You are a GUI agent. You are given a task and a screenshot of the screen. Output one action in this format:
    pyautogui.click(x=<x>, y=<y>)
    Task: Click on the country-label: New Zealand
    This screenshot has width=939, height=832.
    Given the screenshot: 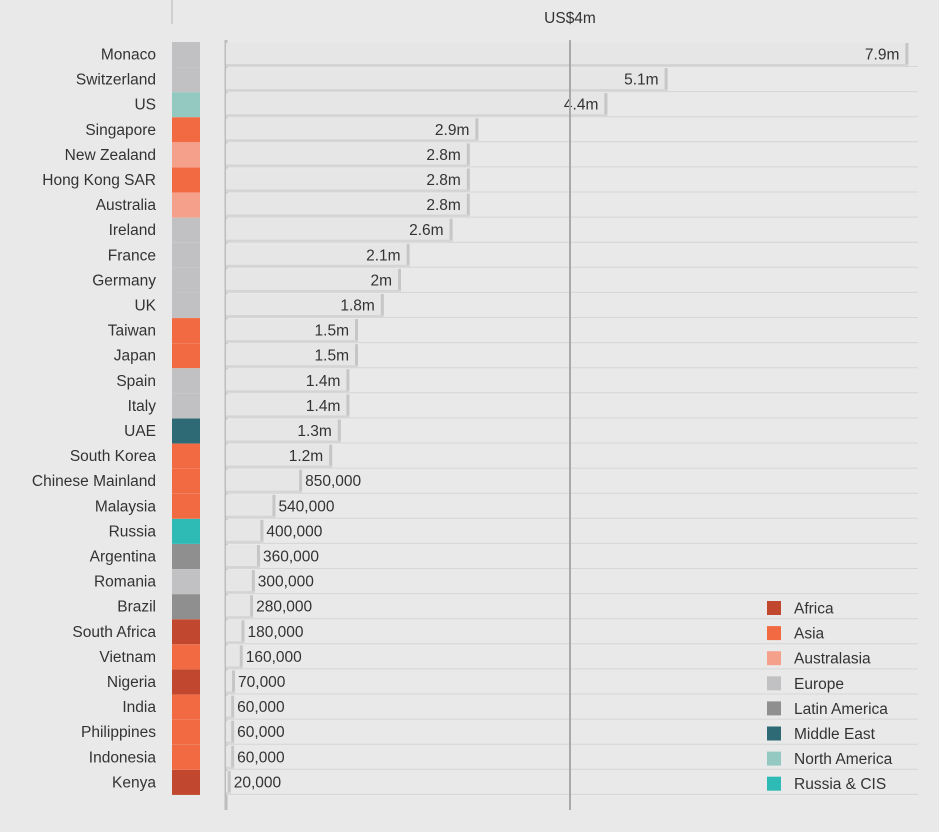 What is the action you would take?
    pyautogui.click(x=110, y=155)
    